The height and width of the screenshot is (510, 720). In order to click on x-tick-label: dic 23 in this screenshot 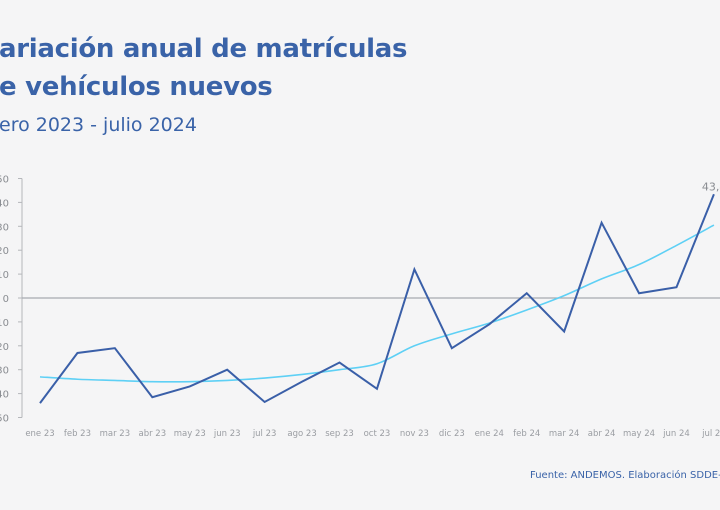, I will do `click(452, 434)`.